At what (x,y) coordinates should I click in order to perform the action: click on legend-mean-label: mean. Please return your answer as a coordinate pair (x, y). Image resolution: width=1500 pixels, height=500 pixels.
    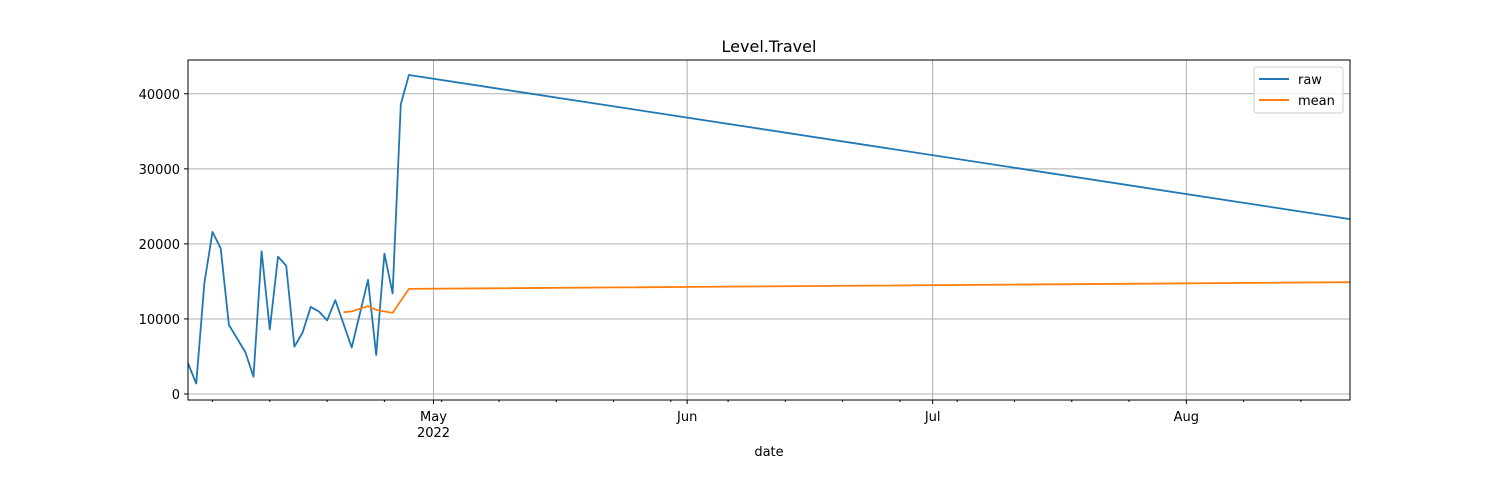
    Looking at the image, I should click on (1316, 101).